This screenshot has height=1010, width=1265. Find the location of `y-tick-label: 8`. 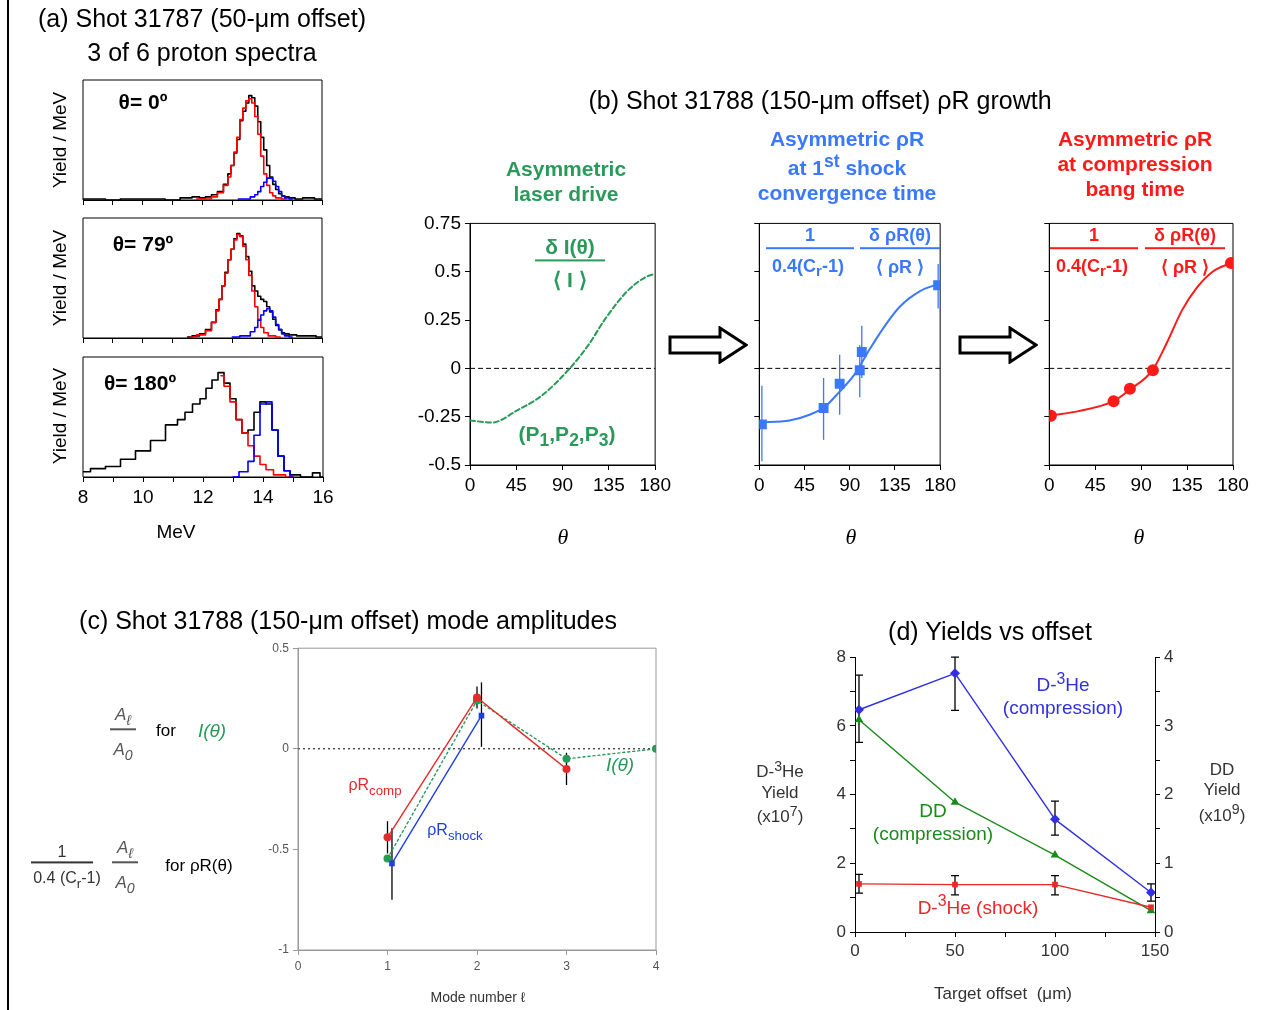

y-tick-label: 8 is located at coordinates (841, 656).